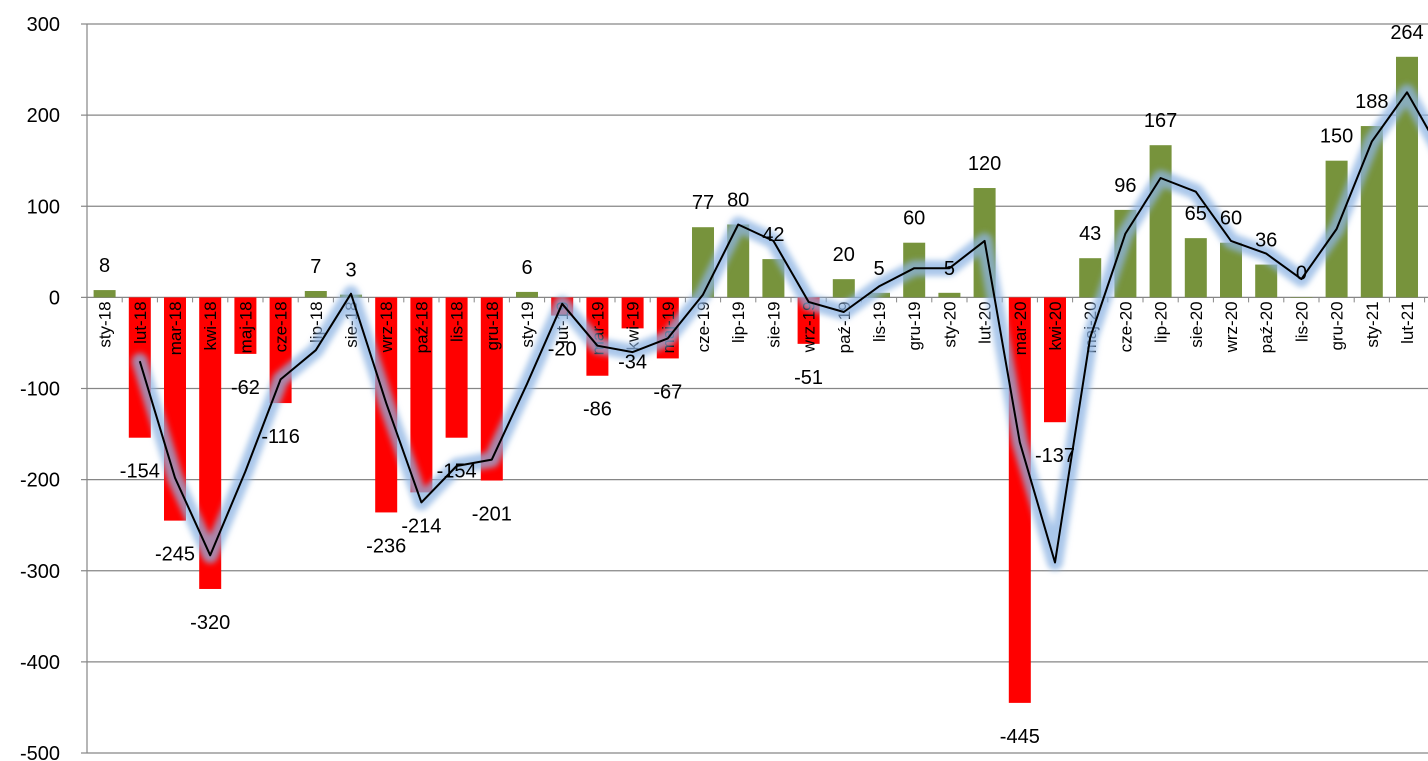 The height and width of the screenshot is (761, 1428). Describe the element at coordinates (1231, 327) in the screenshot. I see `x-tick-label: wrz-20` at that location.